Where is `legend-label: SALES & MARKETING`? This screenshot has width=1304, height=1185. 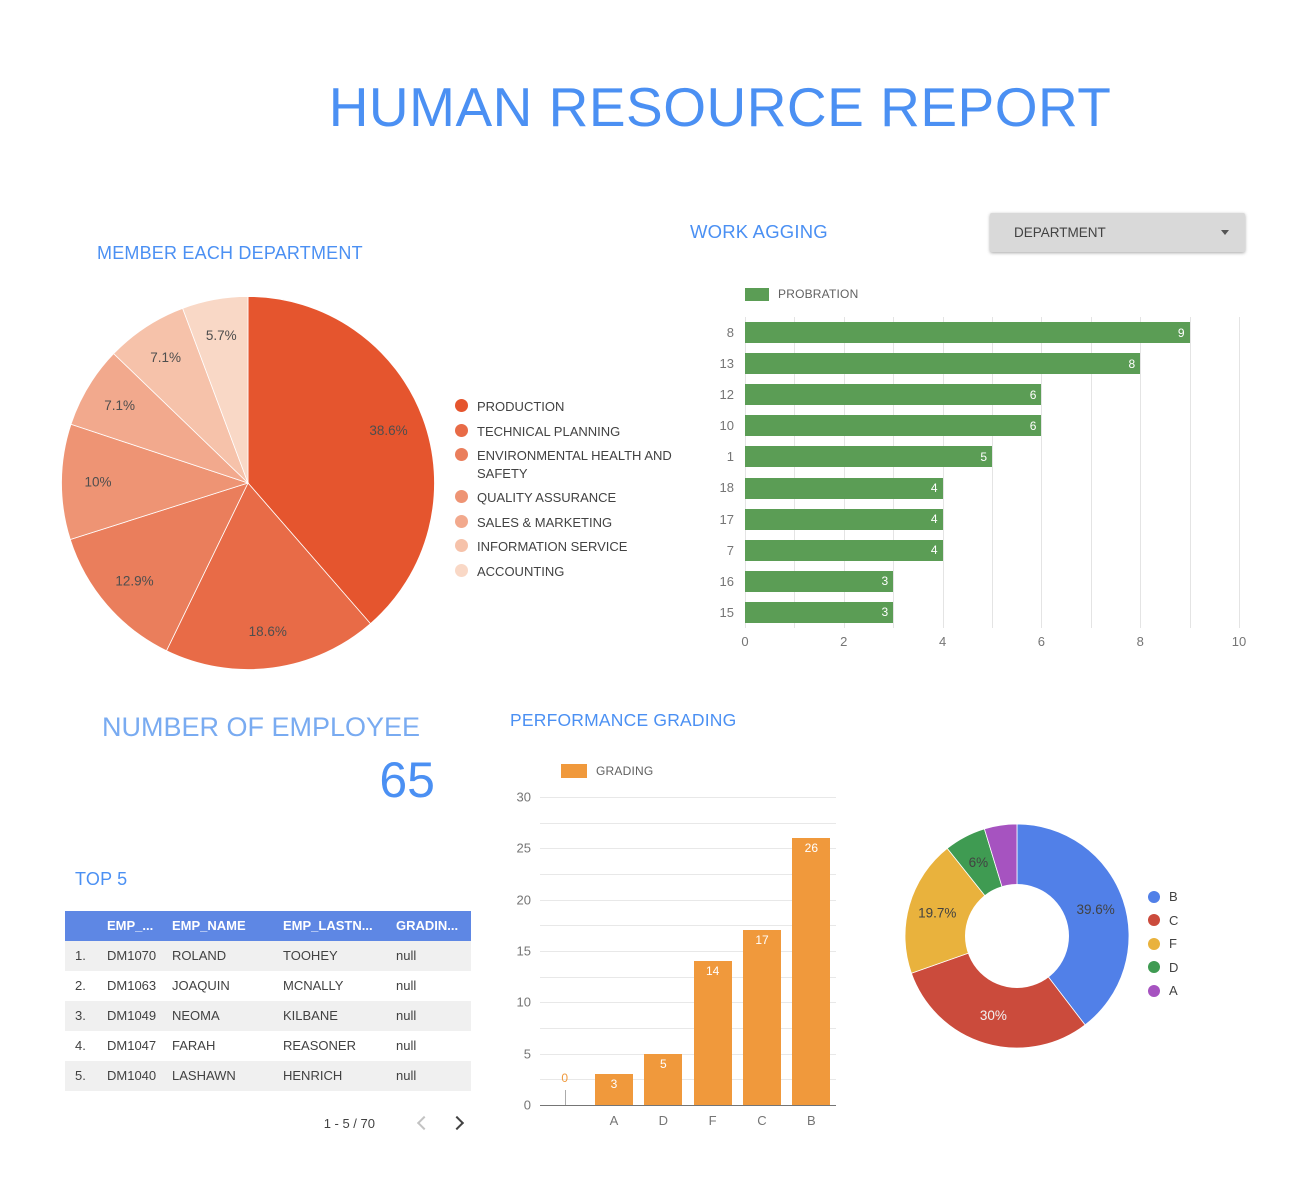
legend-label: SALES & MARKETING is located at coordinates (545, 522).